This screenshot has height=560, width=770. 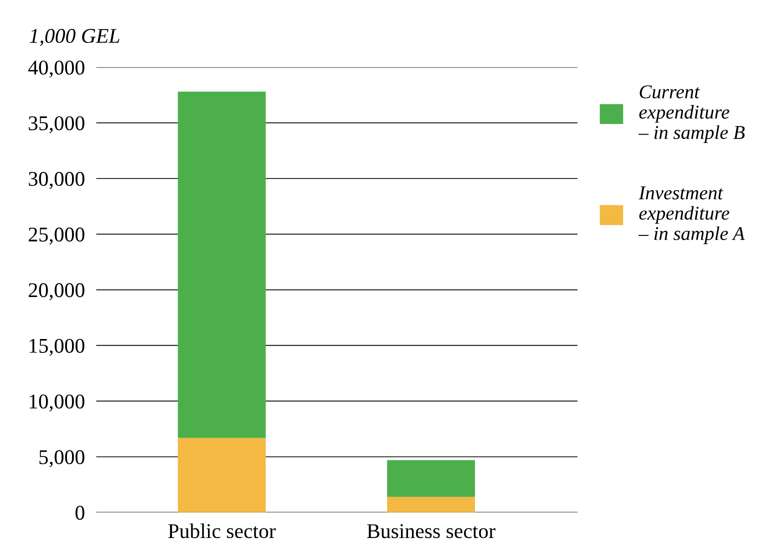 What do you see at coordinates (56, 125) in the screenshot?
I see `y-tick-label: 35,000` at bounding box center [56, 125].